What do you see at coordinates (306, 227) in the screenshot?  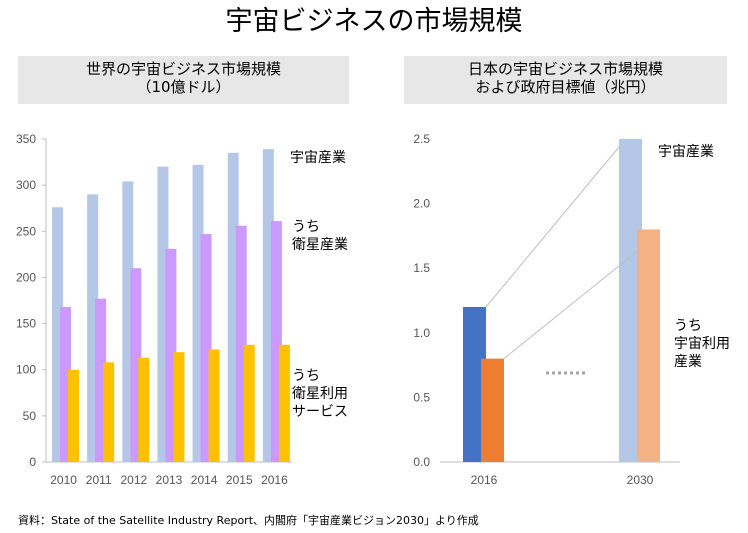 I see `world-label-satellite-industry: うち` at bounding box center [306, 227].